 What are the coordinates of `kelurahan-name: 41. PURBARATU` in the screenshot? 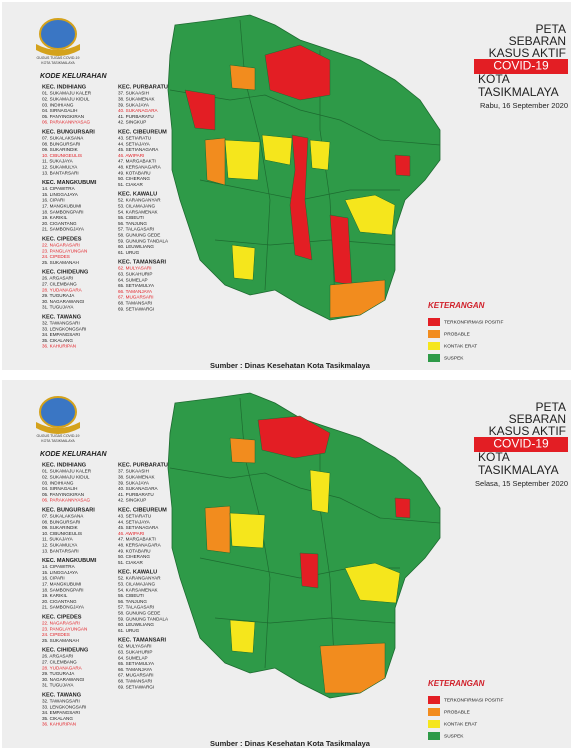 It's located at (136, 494).